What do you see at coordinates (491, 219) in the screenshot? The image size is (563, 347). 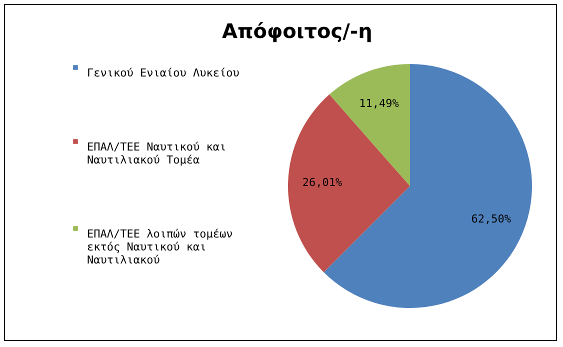 I see `data-label: 62,50%` at bounding box center [491, 219].